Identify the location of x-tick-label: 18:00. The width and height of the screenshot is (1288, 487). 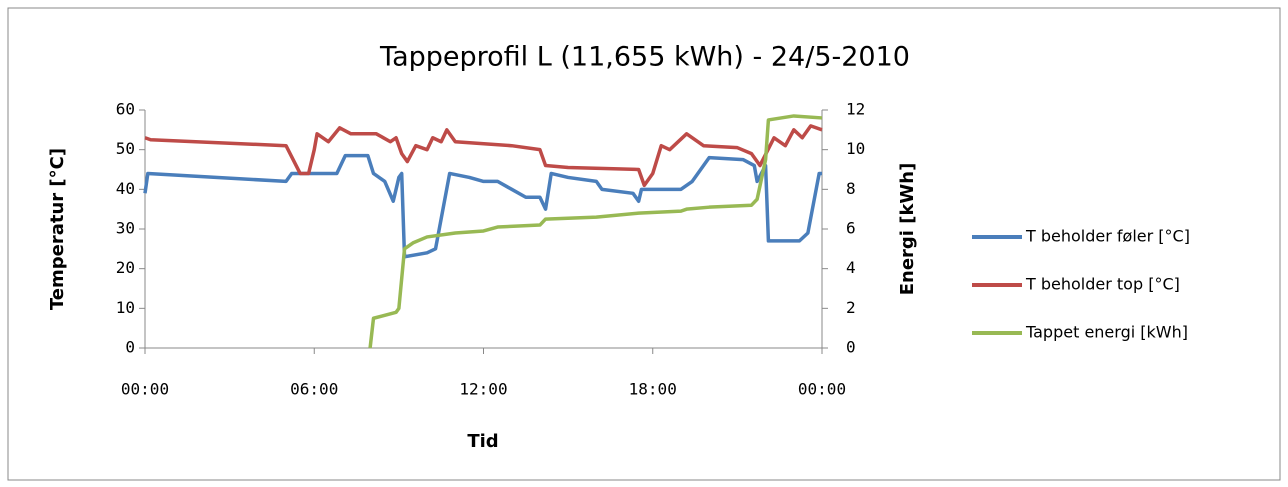
(653, 389).